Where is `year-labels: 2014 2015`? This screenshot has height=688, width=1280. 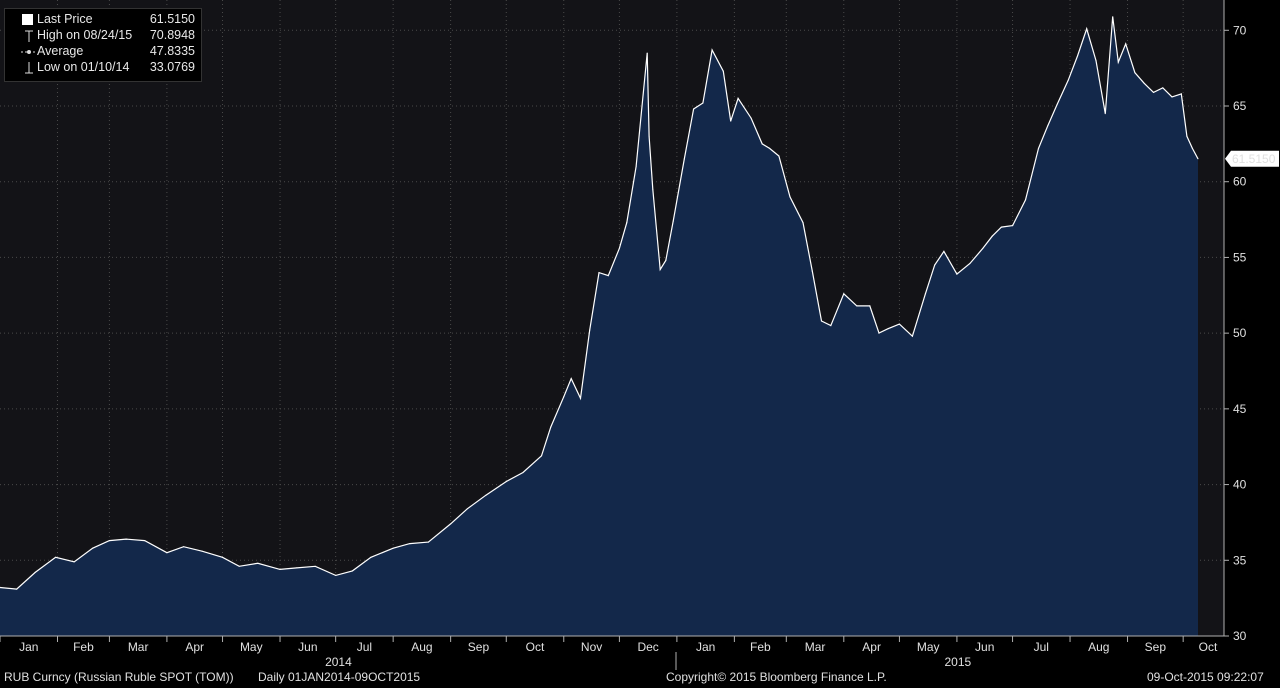 year-labels: 2014 2015 is located at coordinates (648, 662).